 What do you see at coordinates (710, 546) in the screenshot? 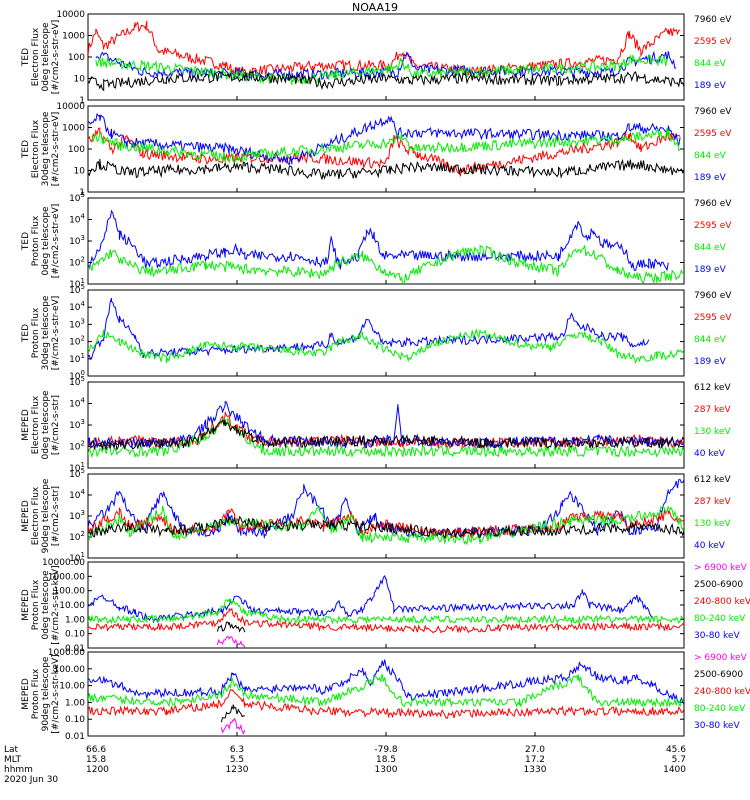
I see `legend-entry: 40 keV` at bounding box center [710, 546].